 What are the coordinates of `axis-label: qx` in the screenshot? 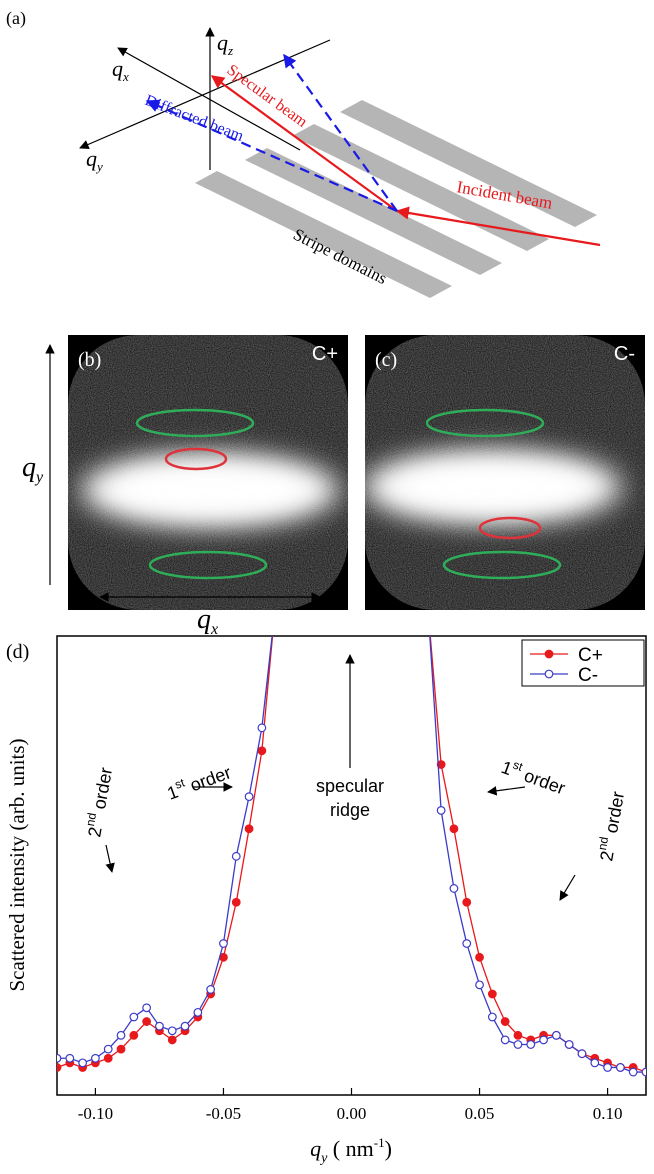 It's located at (207, 621).